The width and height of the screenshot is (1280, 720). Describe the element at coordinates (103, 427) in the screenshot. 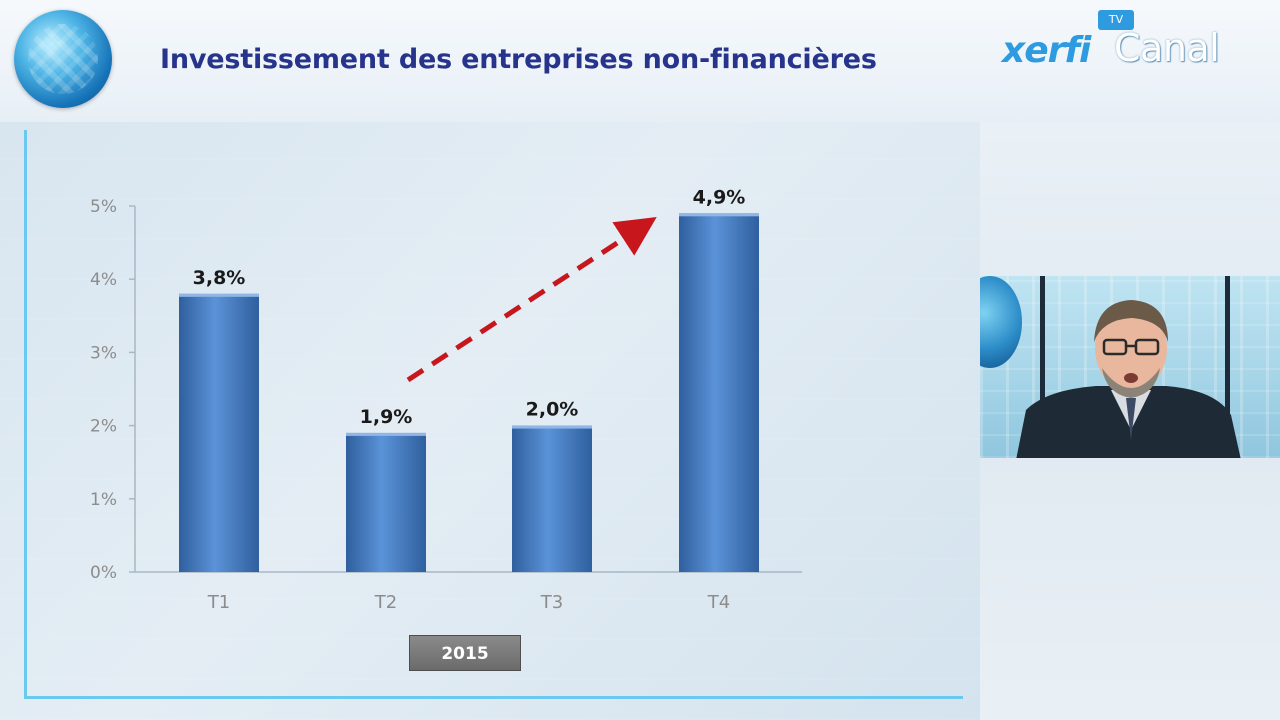

I see `y-tick-label: 2%` at that location.